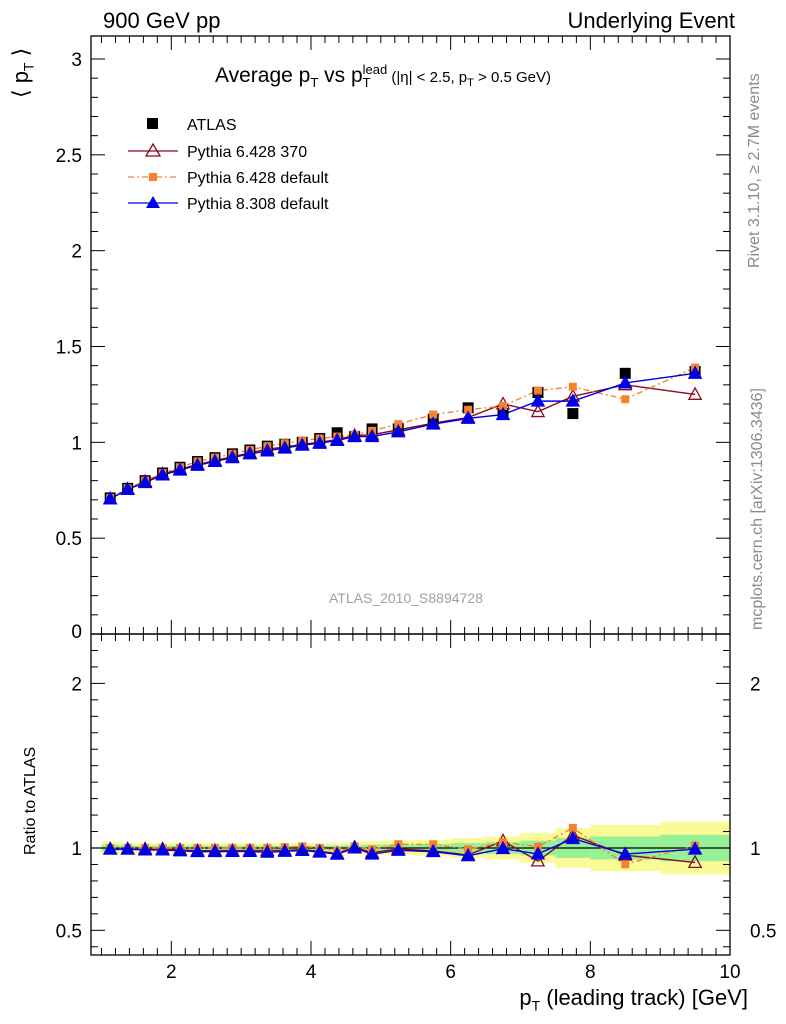 This screenshot has width=786, height=1024. I want to click on legend-marker-pythia8, so click(153, 202).